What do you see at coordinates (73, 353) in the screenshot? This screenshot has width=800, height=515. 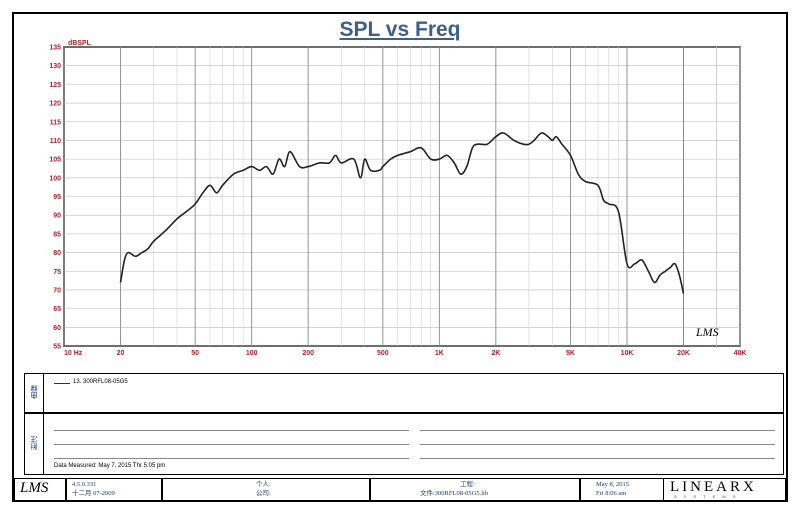 I see `x-tick-label: 10 Hz` at bounding box center [73, 353].